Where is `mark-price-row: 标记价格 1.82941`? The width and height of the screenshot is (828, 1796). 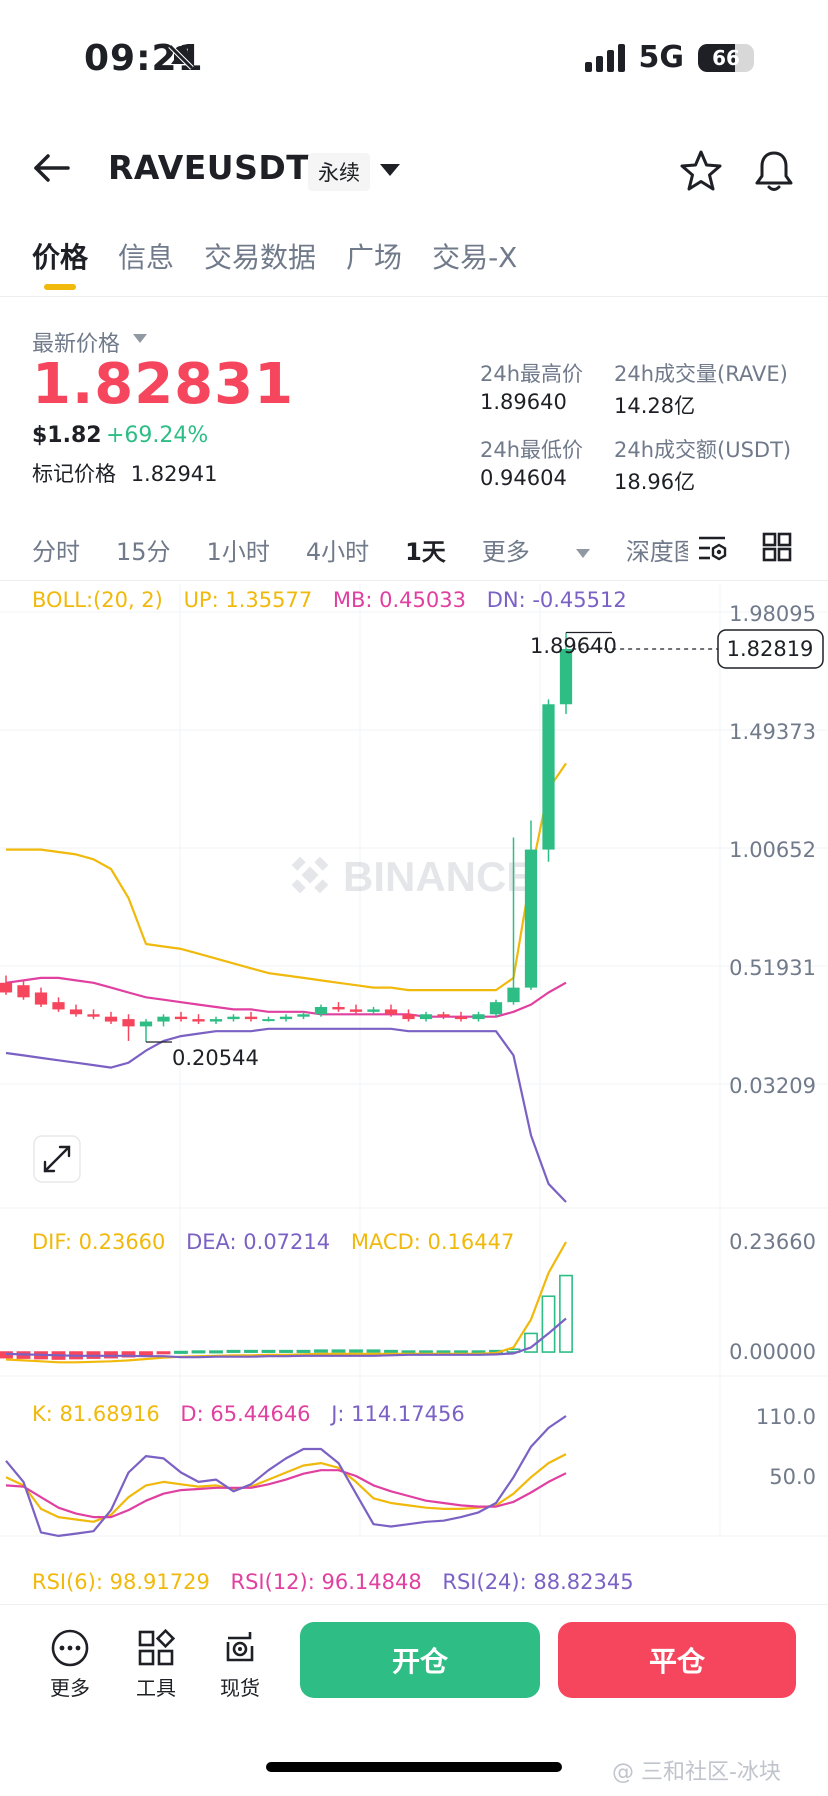
mark-price-row: 标记价格 1.82941 is located at coordinates (125, 473).